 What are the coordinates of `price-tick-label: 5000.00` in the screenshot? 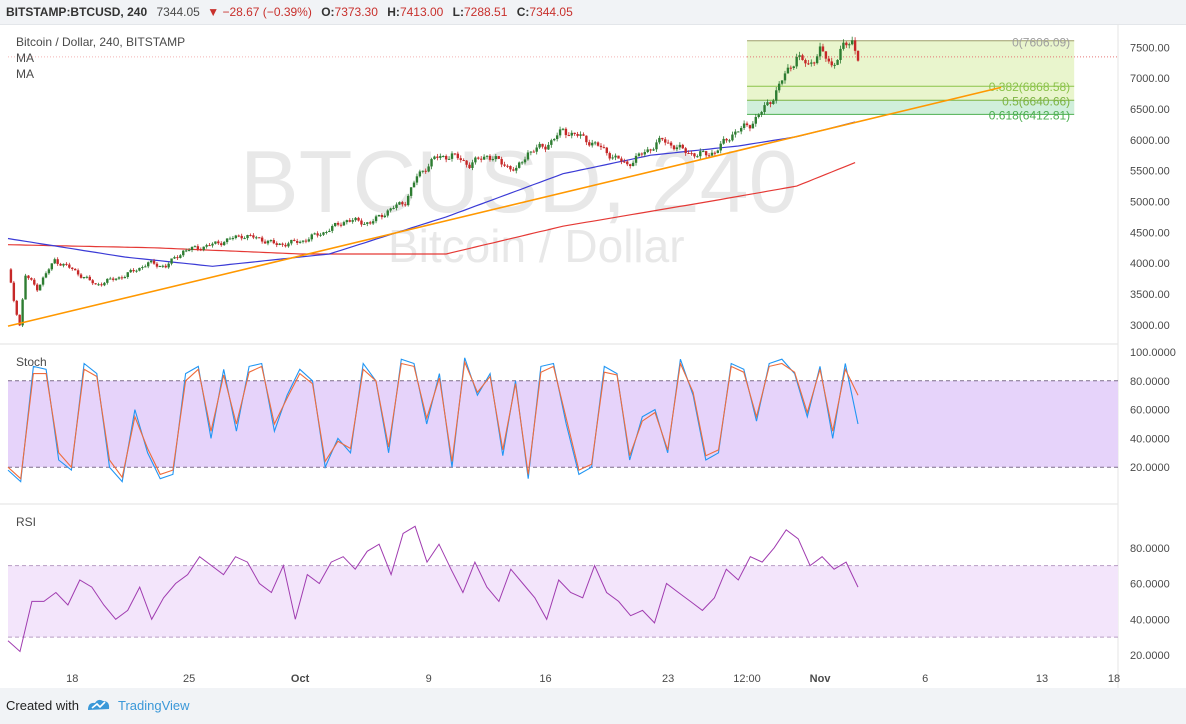 It's located at (1150, 203).